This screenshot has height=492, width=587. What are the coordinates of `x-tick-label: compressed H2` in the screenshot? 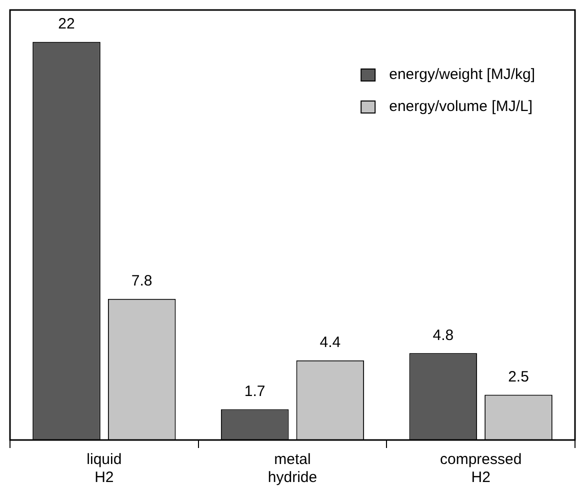 It's located at (481, 468).